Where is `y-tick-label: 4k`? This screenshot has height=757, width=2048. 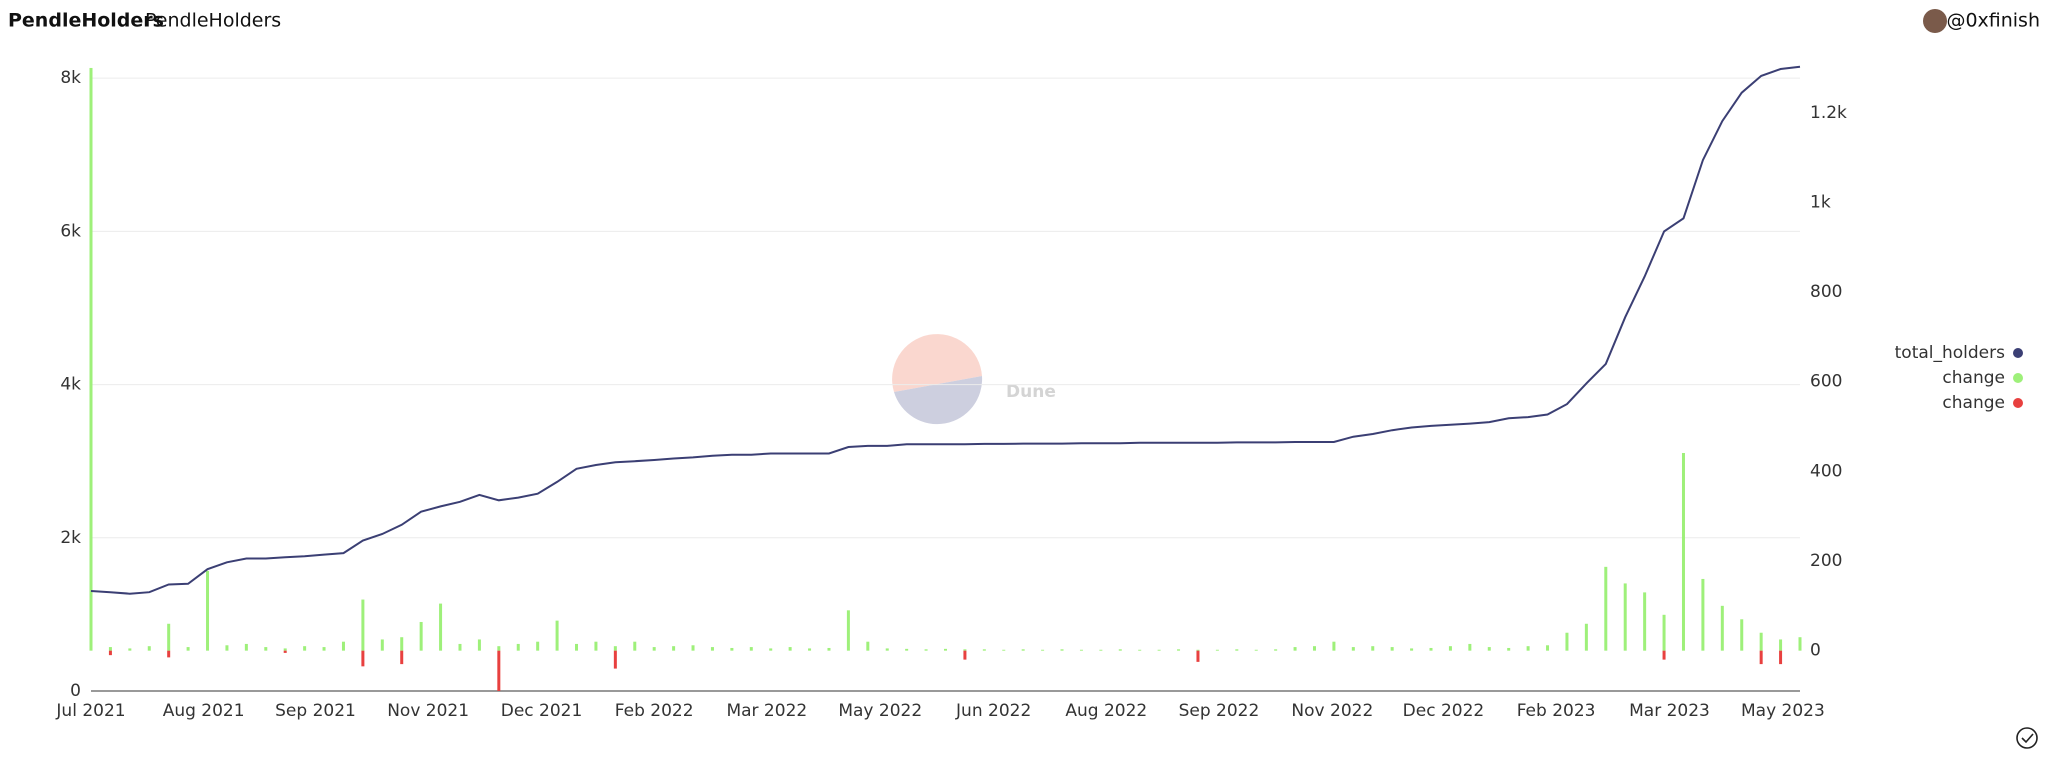
y-tick-label: 4k is located at coordinates (70, 385).